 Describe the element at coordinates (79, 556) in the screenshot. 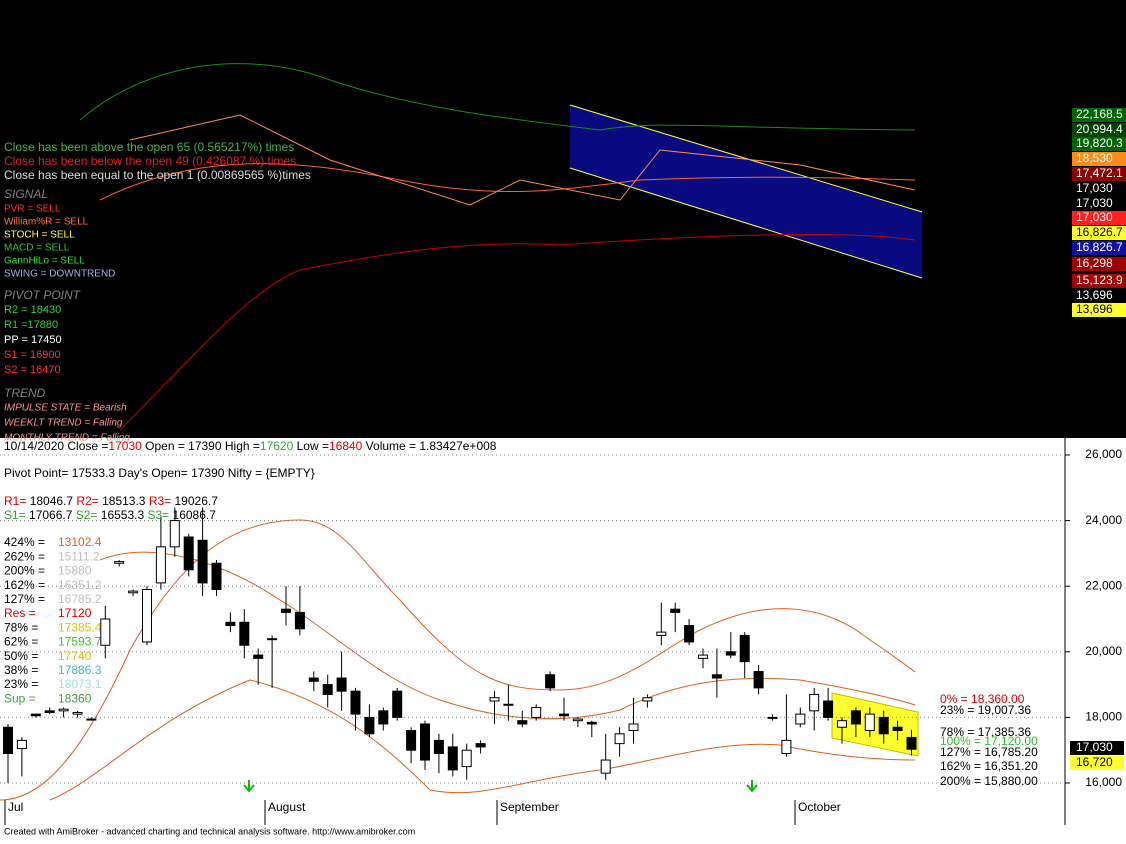

I see `fib-value: 15111.2` at that location.